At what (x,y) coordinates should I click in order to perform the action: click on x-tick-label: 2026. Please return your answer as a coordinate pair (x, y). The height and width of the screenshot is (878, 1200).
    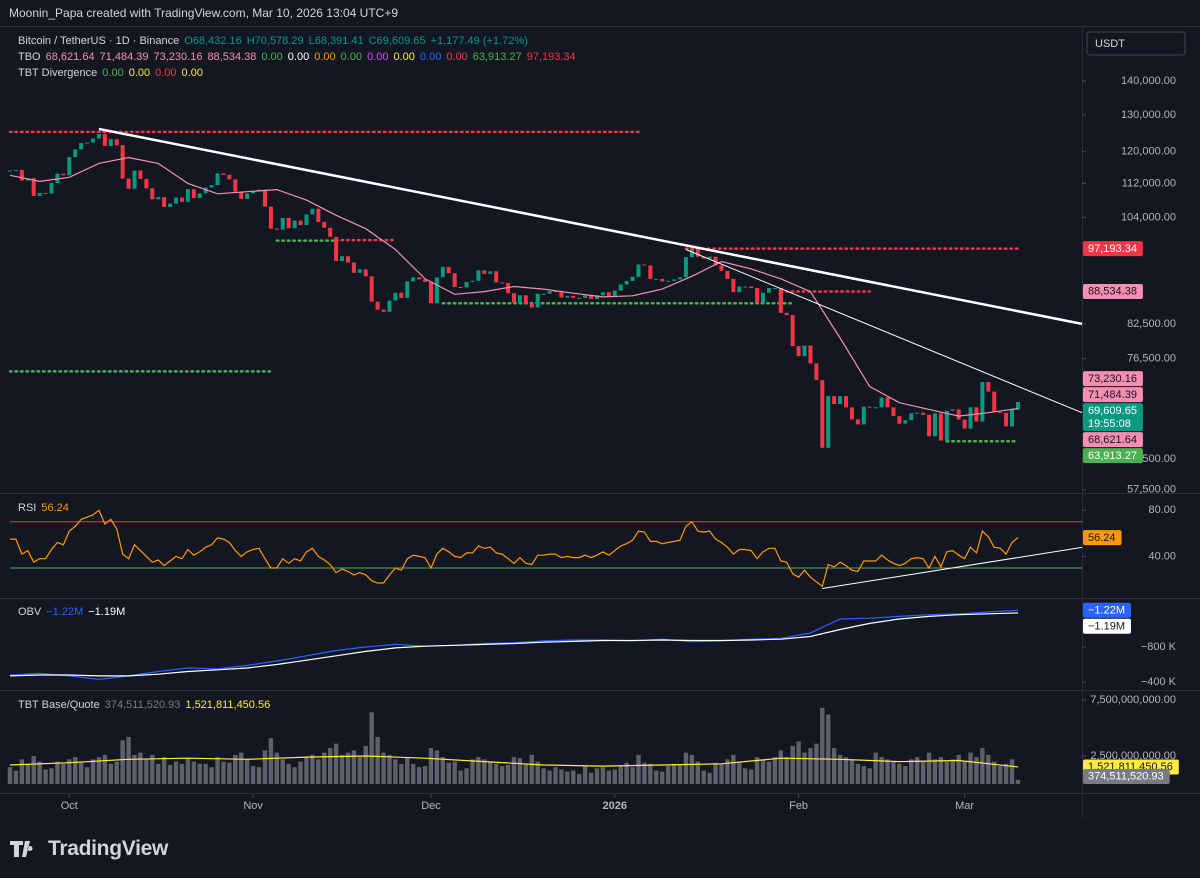
    Looking at the image, I should click on (615, 806).